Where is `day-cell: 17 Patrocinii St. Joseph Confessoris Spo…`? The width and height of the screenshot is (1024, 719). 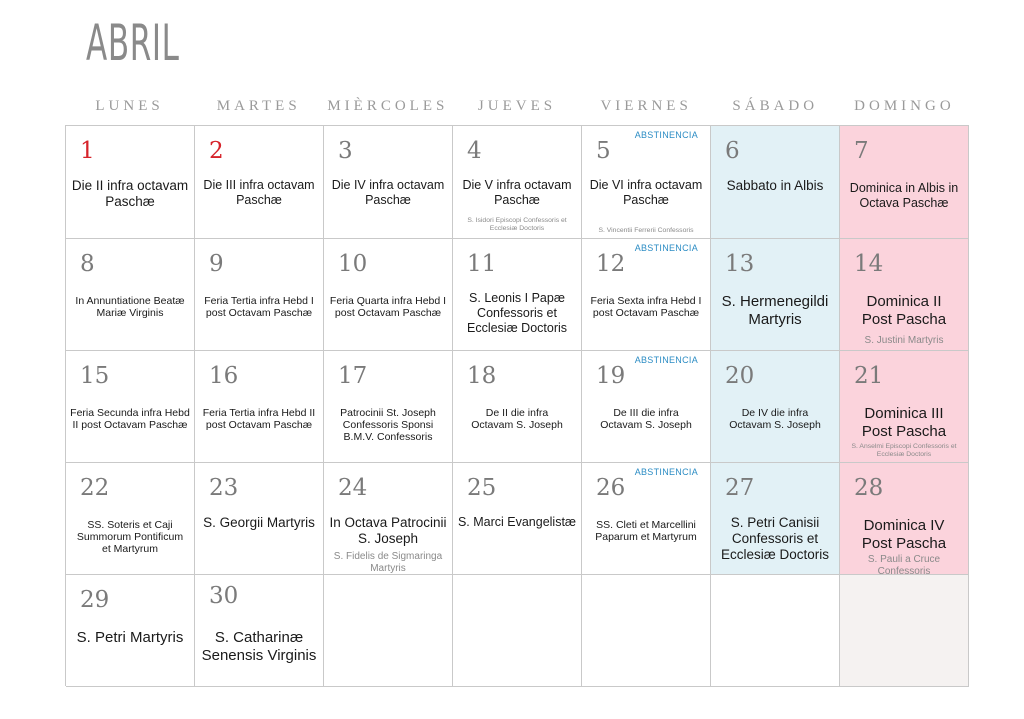 day-cell: 17 Patrocinii St. Joseph Confessoris Spo… is located at coordinates (388, 407).